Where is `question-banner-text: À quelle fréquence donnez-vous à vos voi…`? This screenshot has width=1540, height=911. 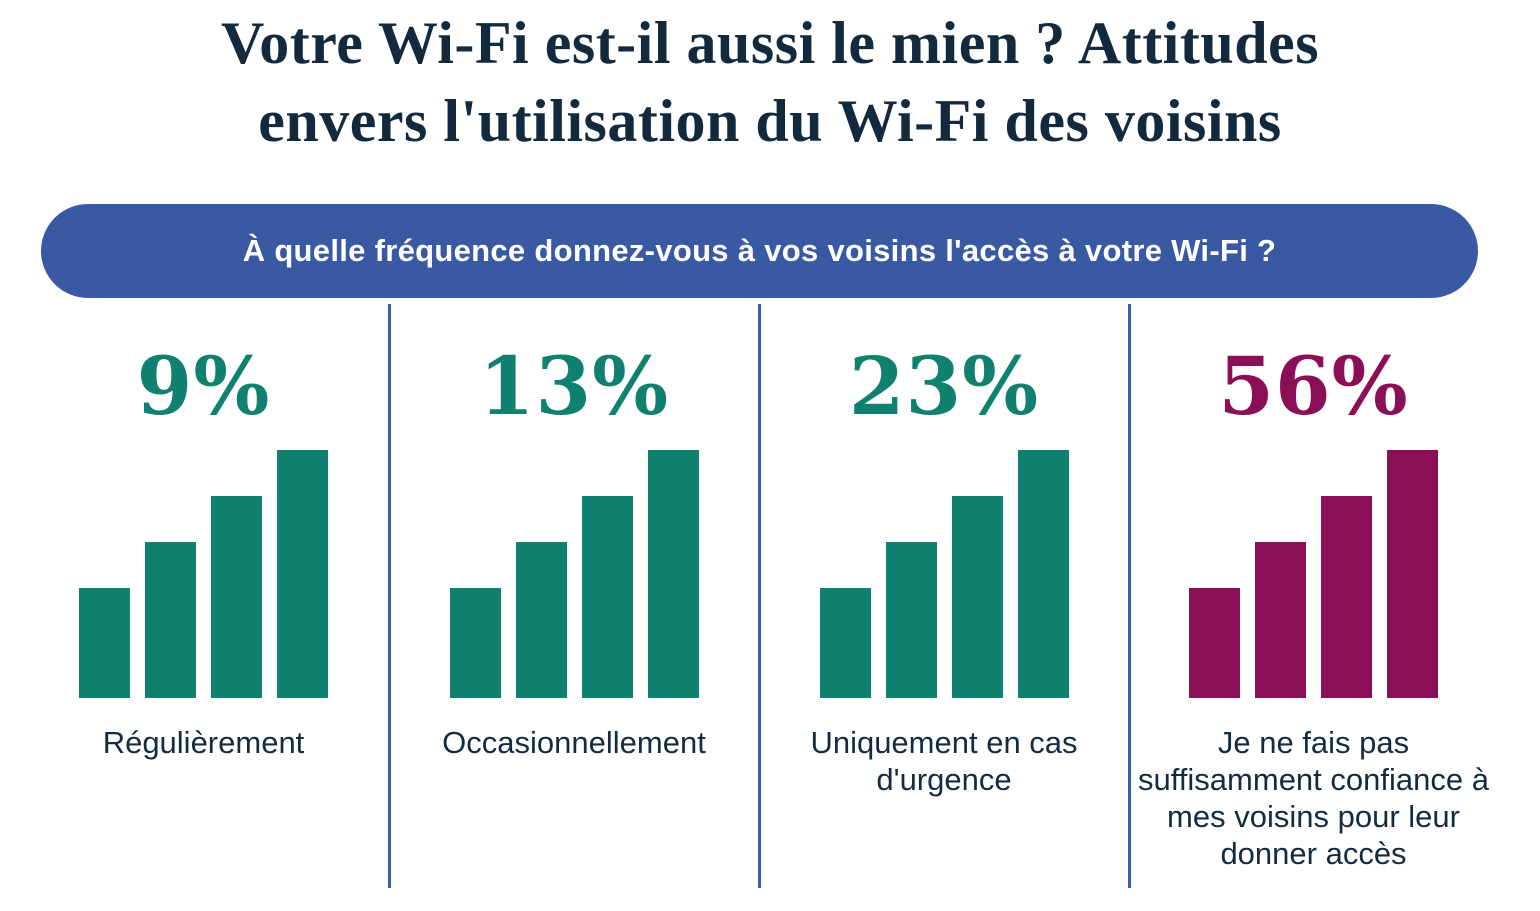
question-banner-text: À quelle fréquence donnez-vous à vos voi… is located at coordinates (759, 250).